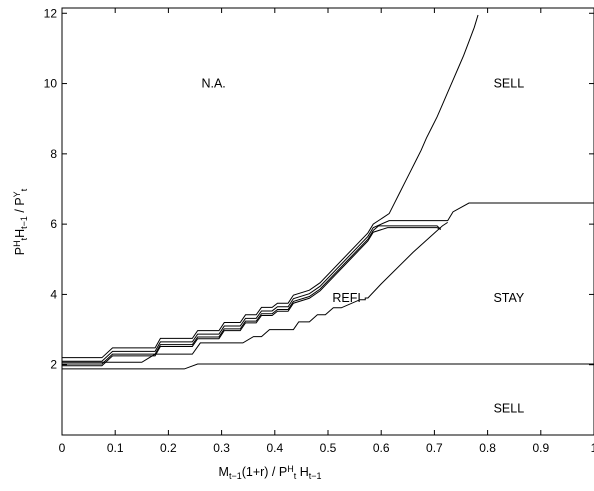  What do you see at coordinates (540, 448) in the screenshot?
I see `x-tick-label: 0.9` at bounding box center [540, 448].